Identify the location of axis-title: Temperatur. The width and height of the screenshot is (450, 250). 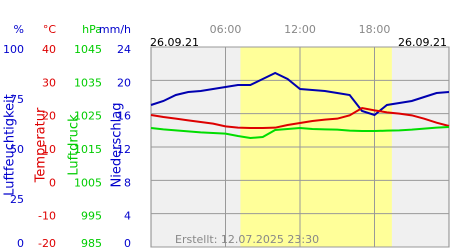
(41, 145).